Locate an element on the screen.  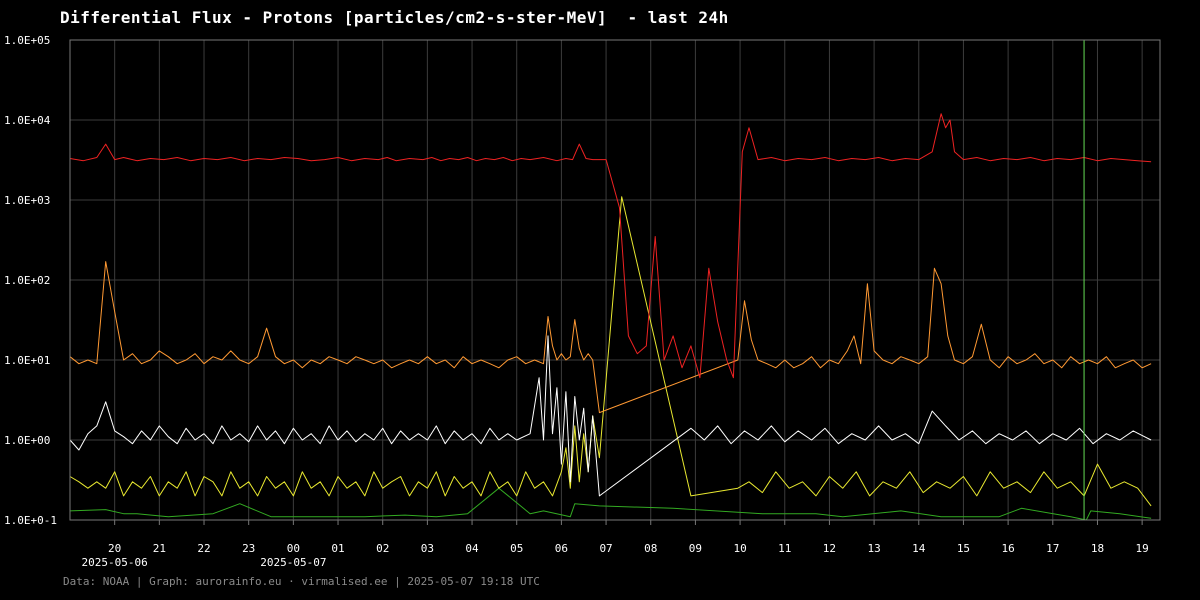
x-tick-label: 11 is located at coordinates (784, 548).